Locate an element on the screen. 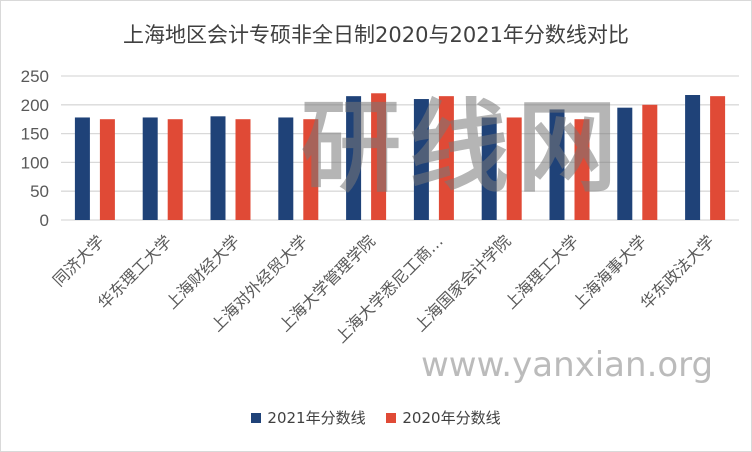  legend-label: 2020年分数线 is located at coordinates (451, 418).